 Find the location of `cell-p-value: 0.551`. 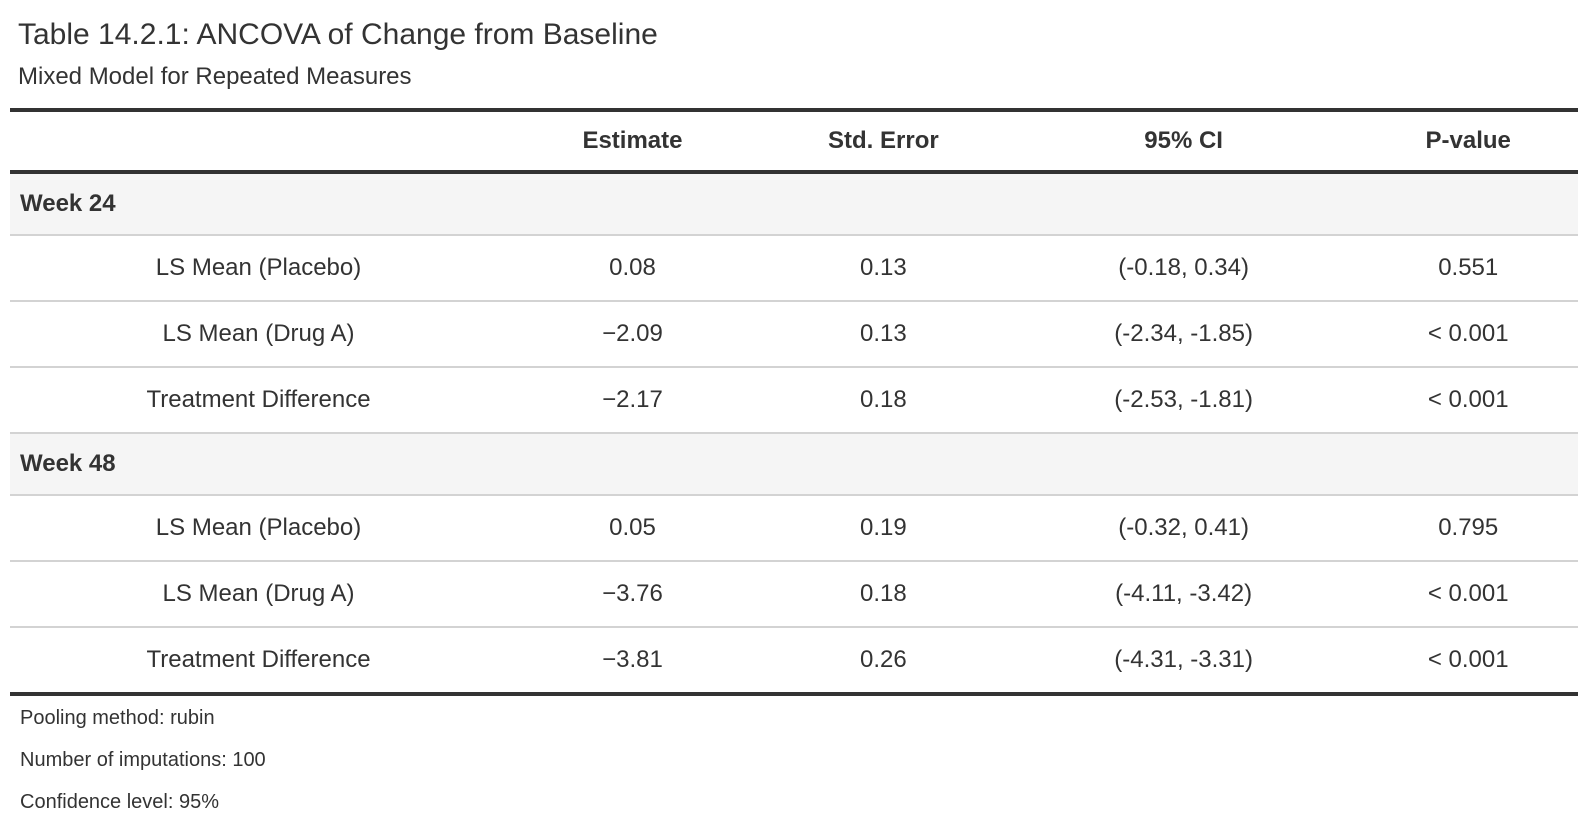

cell-p-value: 0.551 is located at coordinates (1468, 268).